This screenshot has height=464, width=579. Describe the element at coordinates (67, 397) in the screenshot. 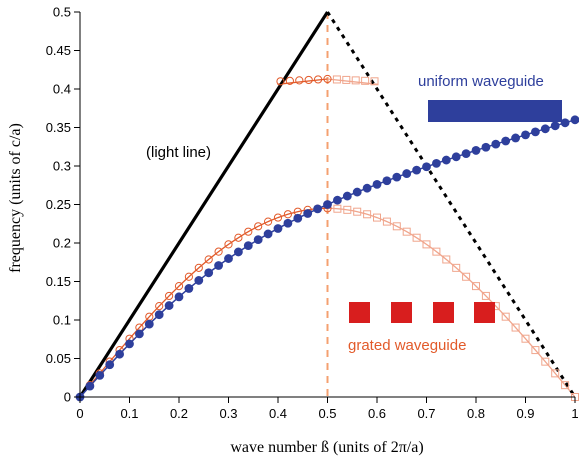

I see `y-tick-label: 0` at that location.